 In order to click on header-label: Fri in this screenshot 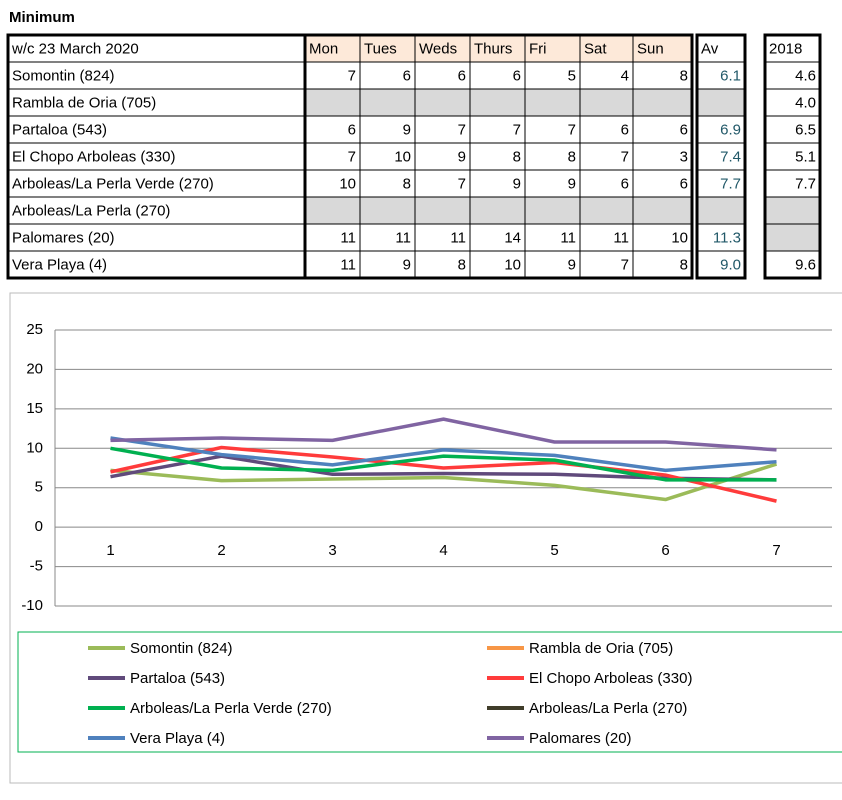, I will do `click(538, 48)`.